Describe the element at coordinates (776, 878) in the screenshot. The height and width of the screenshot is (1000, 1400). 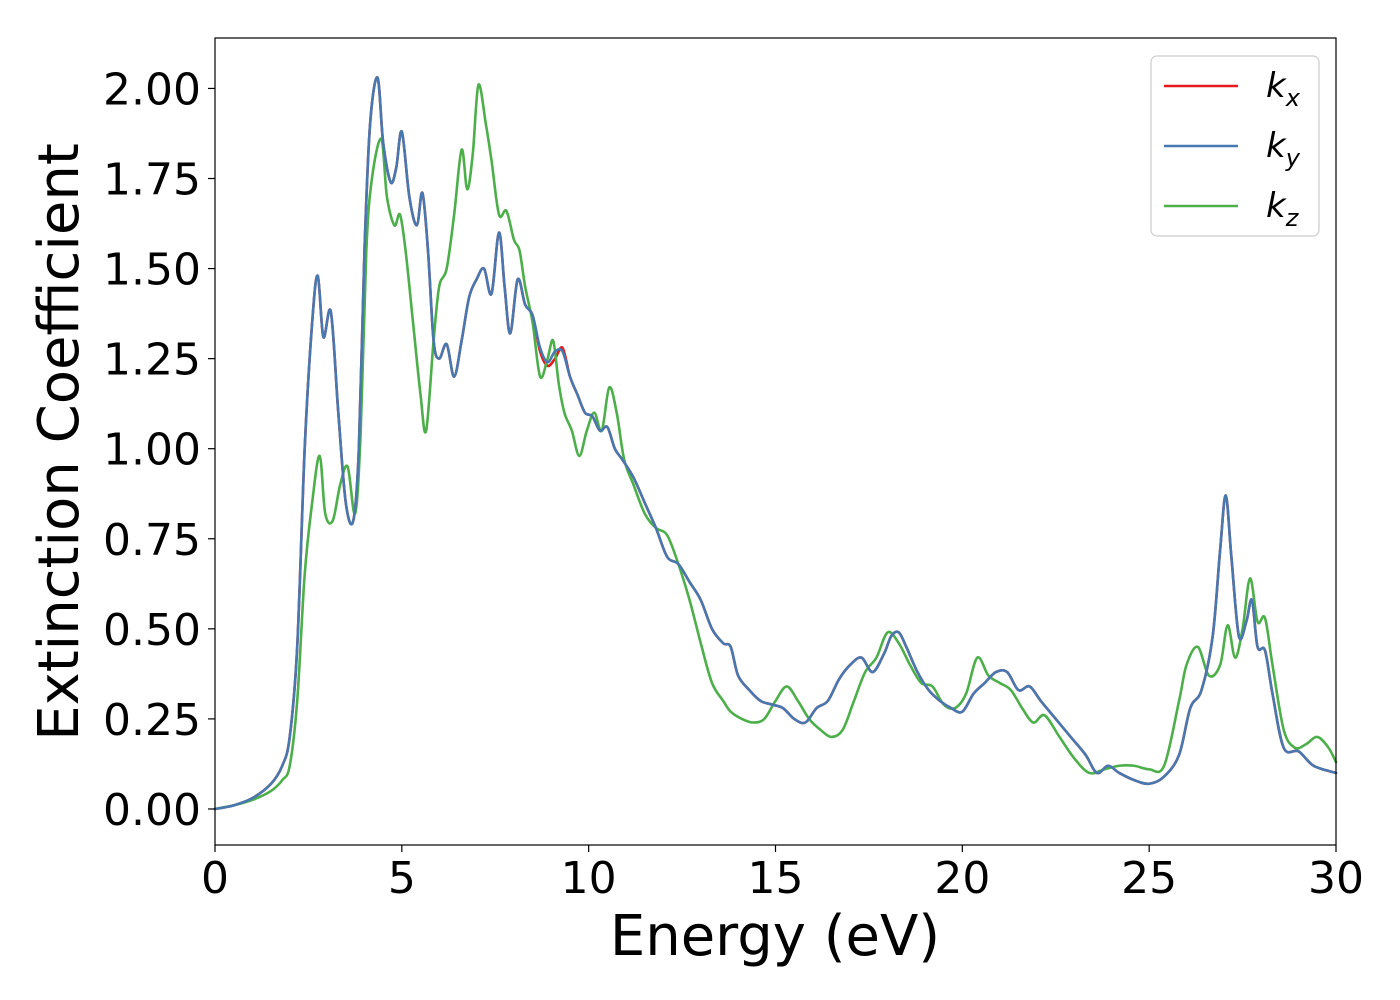
I see `x-tick-label: 15` at that location.